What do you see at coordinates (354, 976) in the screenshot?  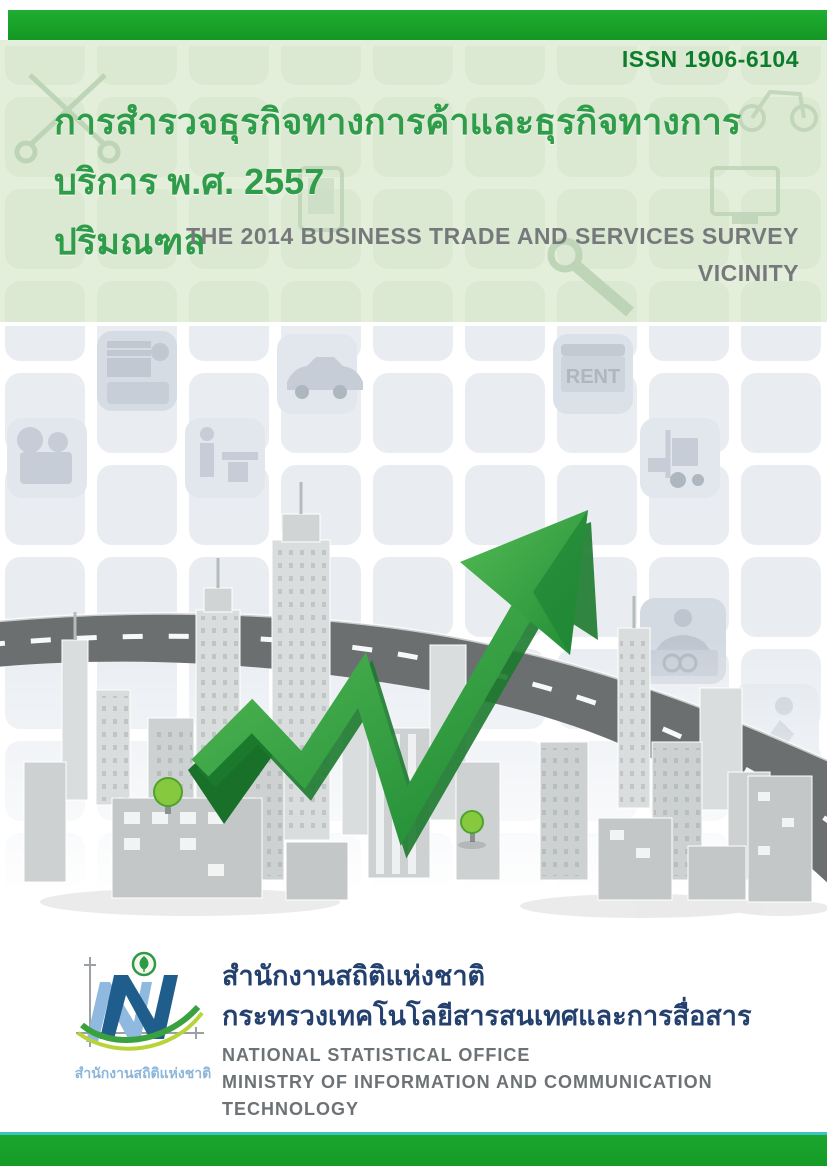 I see `publisher-org-thai: สำนักงานสถิติแห่งชาติ` at bounding box center [354, 976].